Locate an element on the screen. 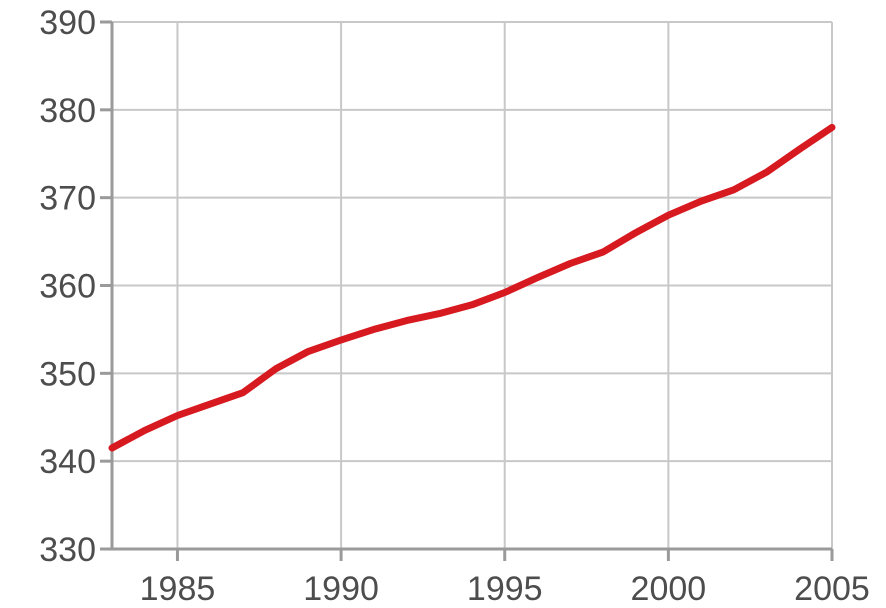 The width and height of the screenshot is (886, 608). x-tick-label: 2000 is located at coordinates (669, 589).